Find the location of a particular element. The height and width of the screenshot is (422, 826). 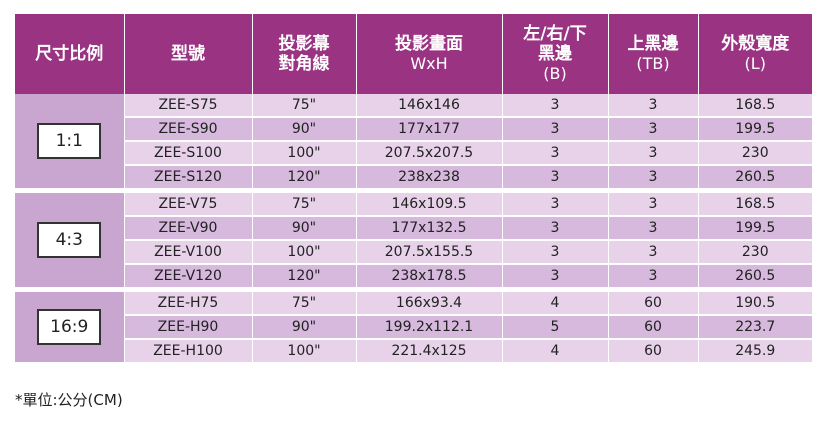

ratio-label: 4:3 is located at coordinates (69, 240).